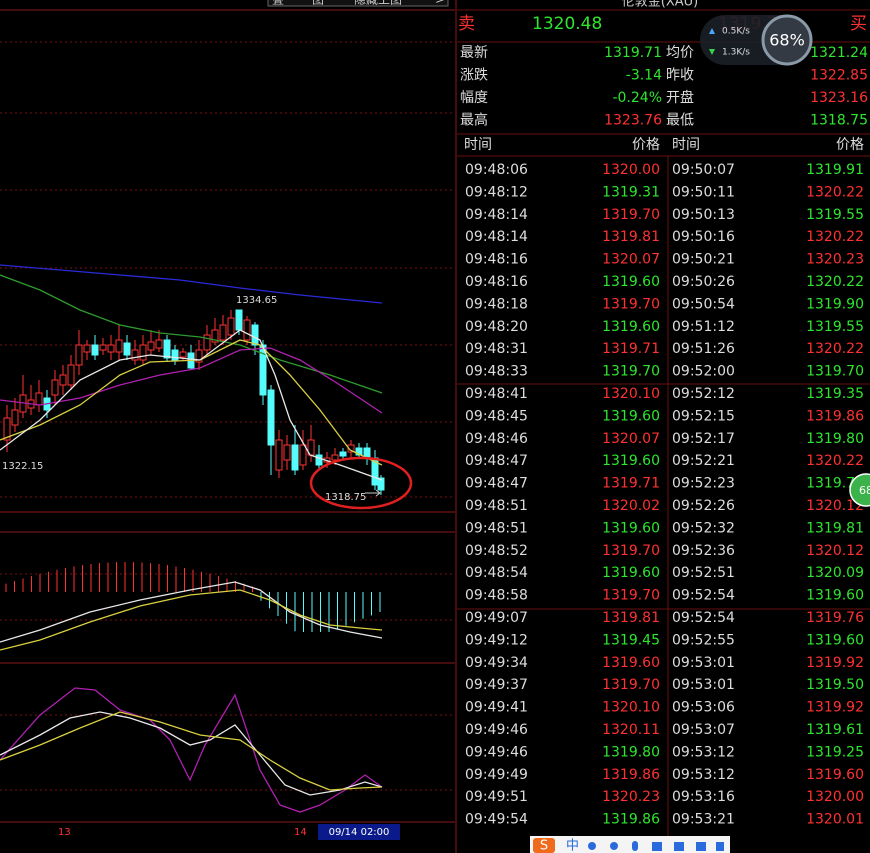 This screenshot has height=853, width=870. What do you see at coordinates (631, 237) in the screenshot?
I see `trade-price: 1319.81` at bounding box center [631, 237].